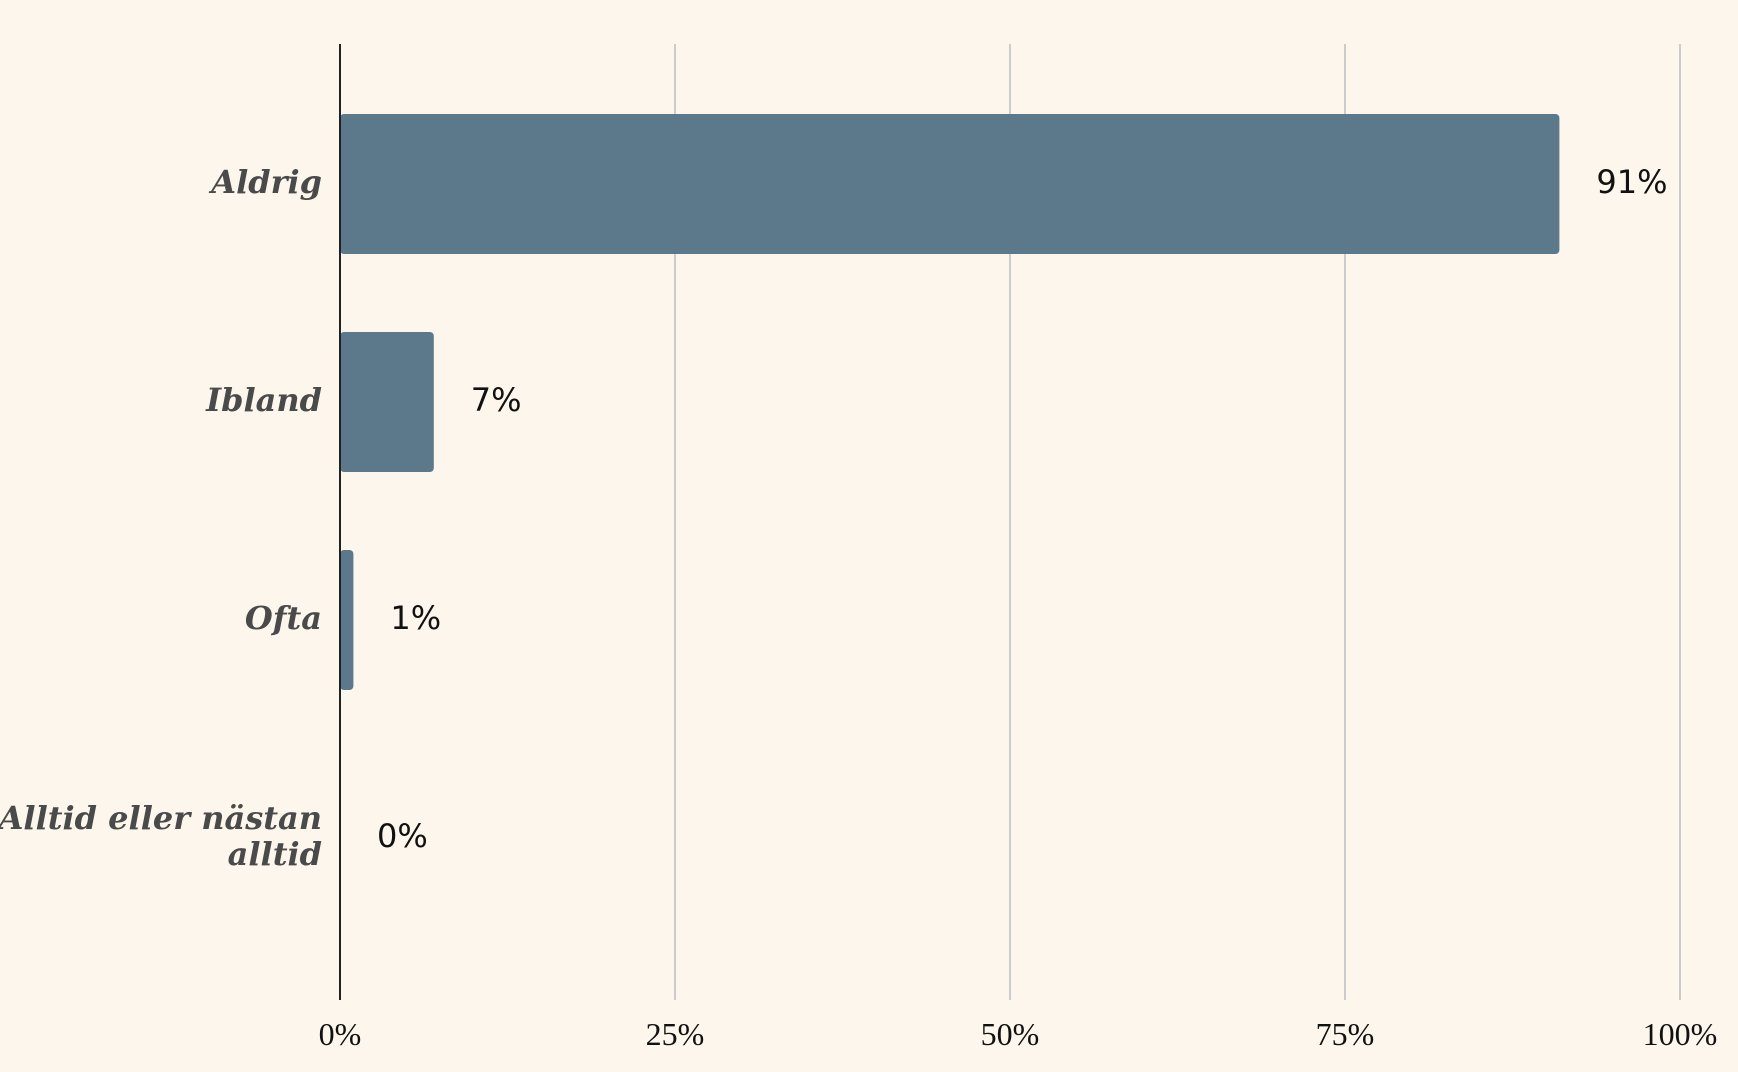 The width and height of the screenshot is (1738, 1072). What do you see at coordinates (1631, 182) in the screenshot?
I see `value-label-0: 91%` at bounding box center [1631, 182].